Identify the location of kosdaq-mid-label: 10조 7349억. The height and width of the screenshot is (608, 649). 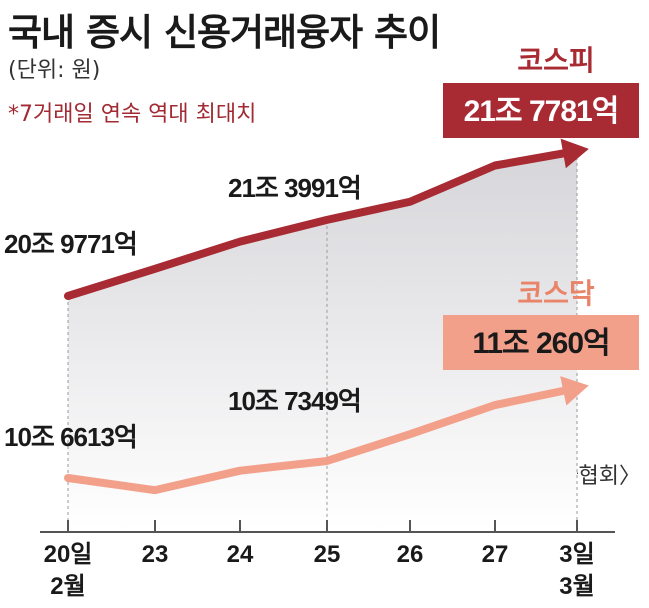
(294, 401).